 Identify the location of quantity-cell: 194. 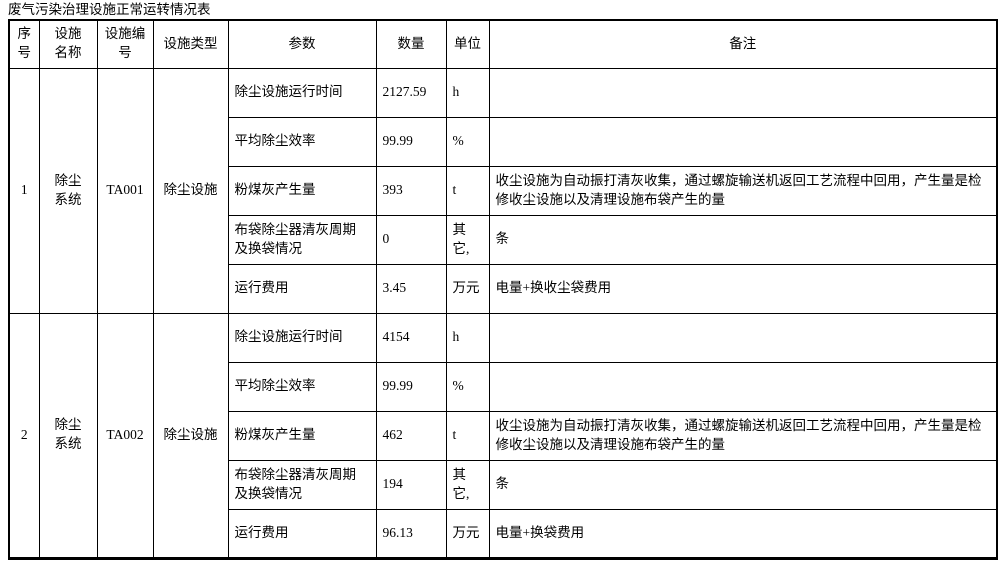
(411, 484).